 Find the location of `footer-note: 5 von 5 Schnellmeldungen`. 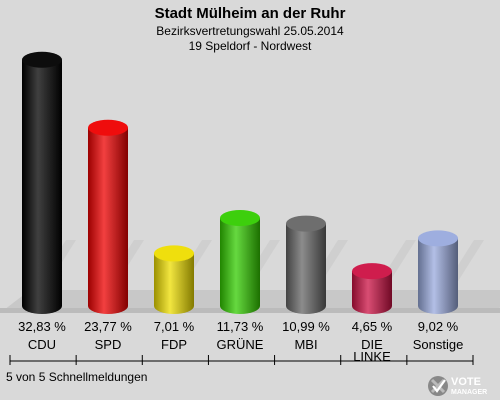

footer-note: 5 von 5 Schnellmeldungen is located at coordinates (76, 377).